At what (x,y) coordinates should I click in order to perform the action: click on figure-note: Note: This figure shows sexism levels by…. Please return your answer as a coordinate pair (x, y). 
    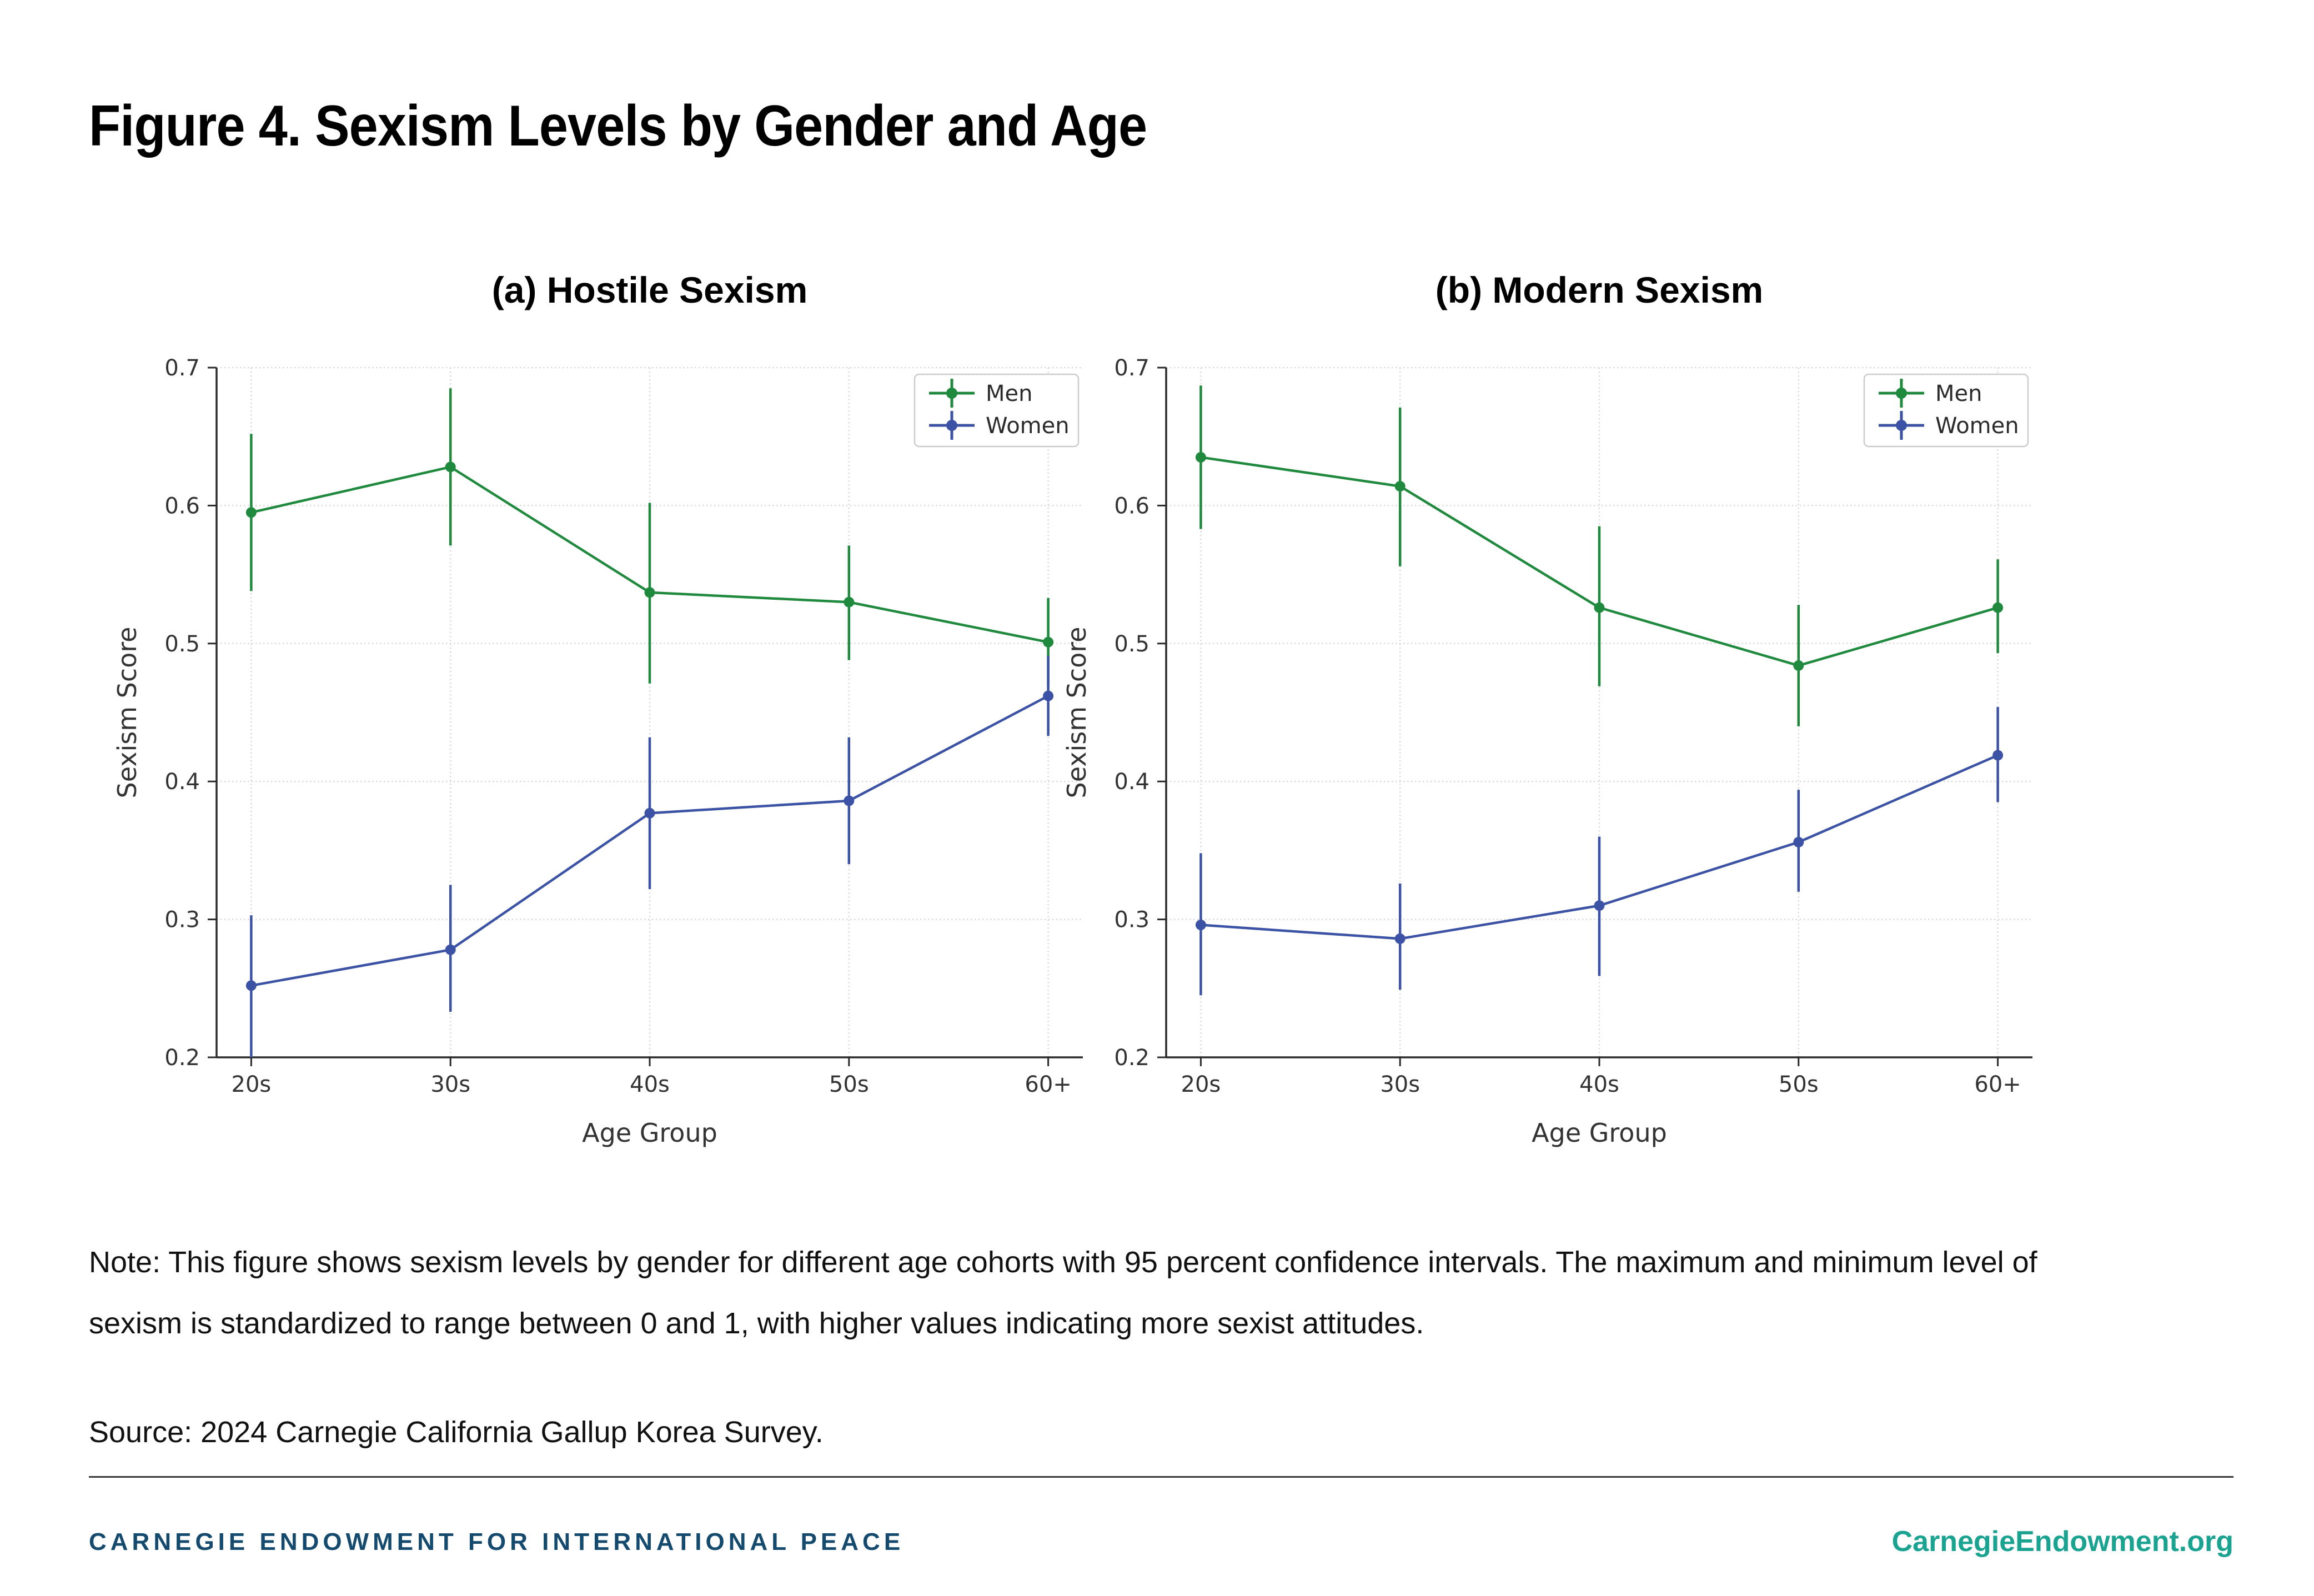
    Looking at the image, I should click on (1063, 1293).